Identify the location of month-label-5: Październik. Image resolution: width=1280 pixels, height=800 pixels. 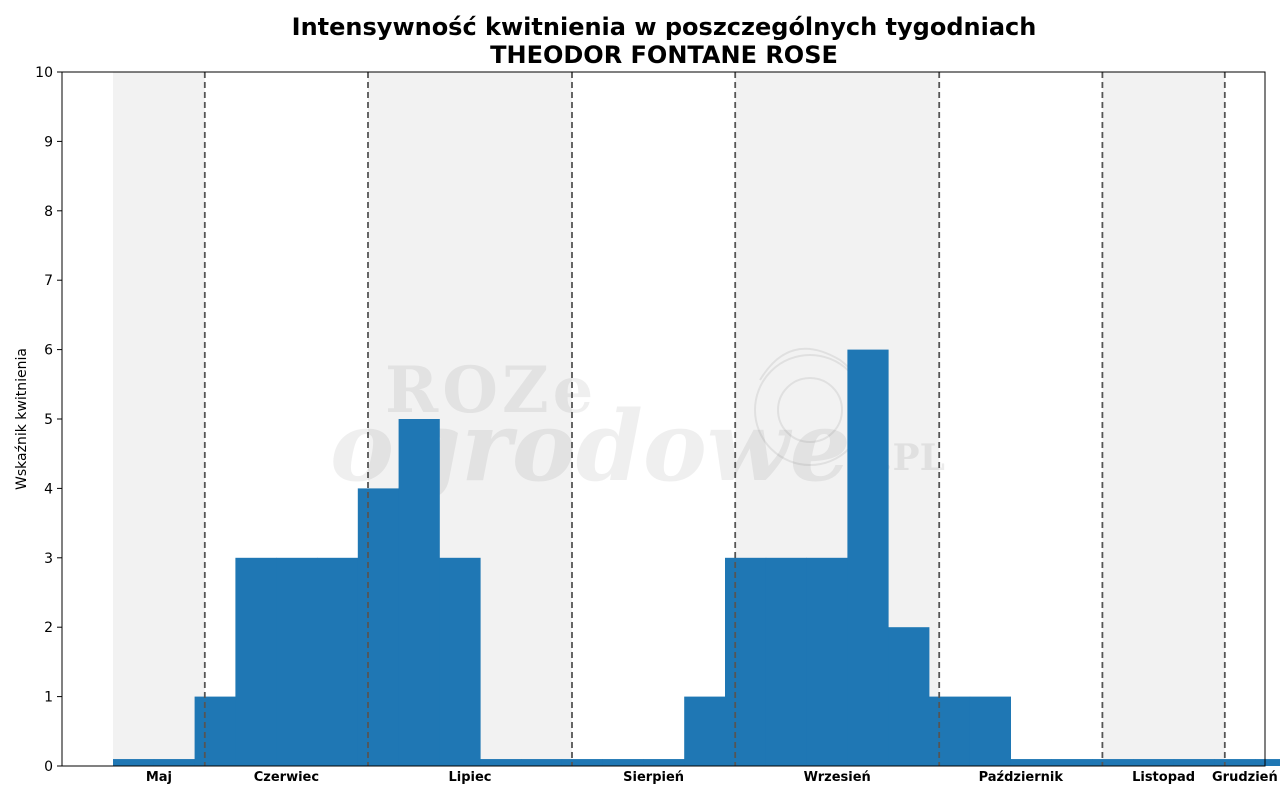
(1021, 777).